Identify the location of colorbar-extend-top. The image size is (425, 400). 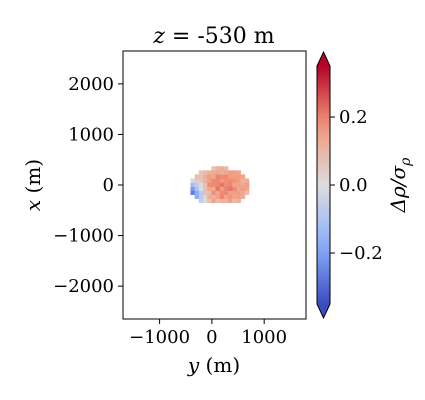
(323, 59).